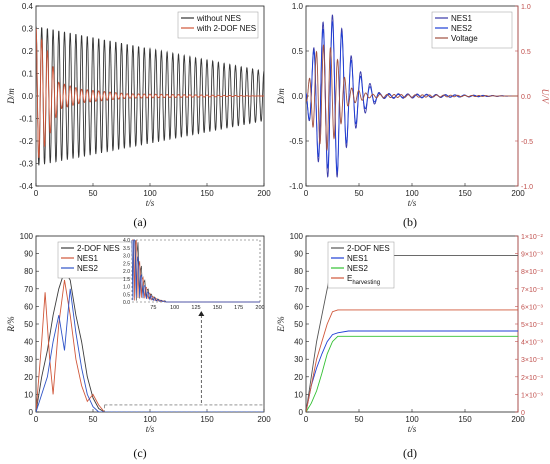 The width and height of the screenshot is (550, 464). I want to click on y2-tick-label: 8×10⁻³, so click(532, 272).